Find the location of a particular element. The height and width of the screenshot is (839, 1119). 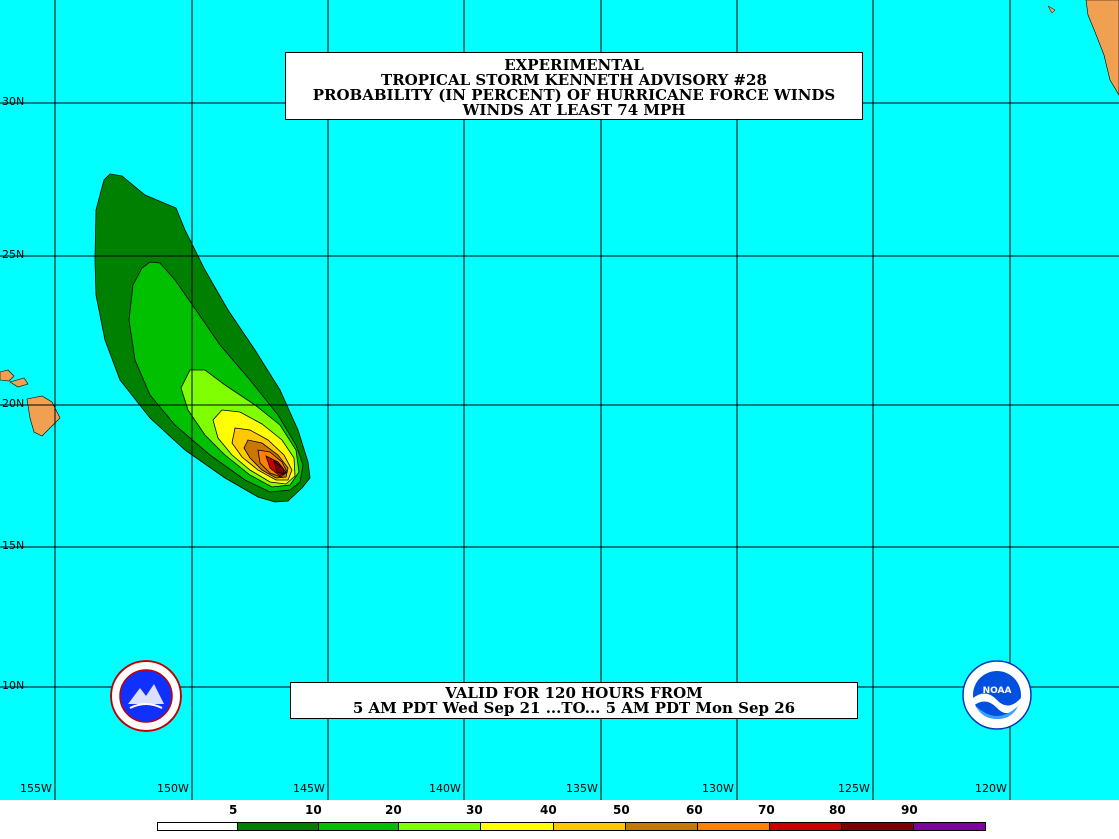

probability-legend: 5 10 20 30 40 50 60 70 80 90 is located at coordinates (559, 819).